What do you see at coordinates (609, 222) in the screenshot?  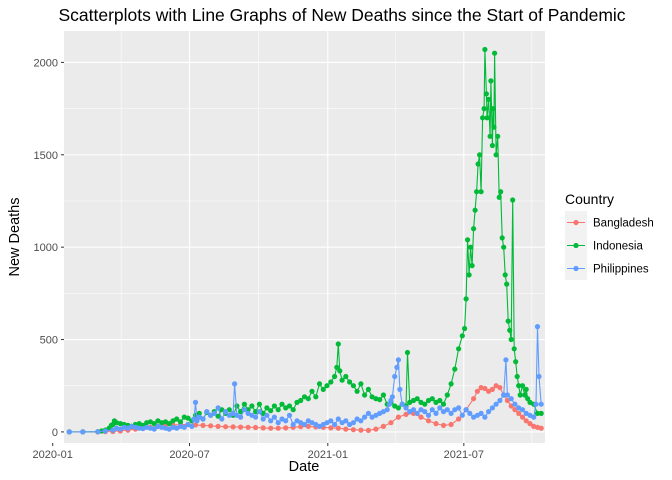 I see `legend-item-bangladesh: Bangladesh` at bounding box center [609, 222].